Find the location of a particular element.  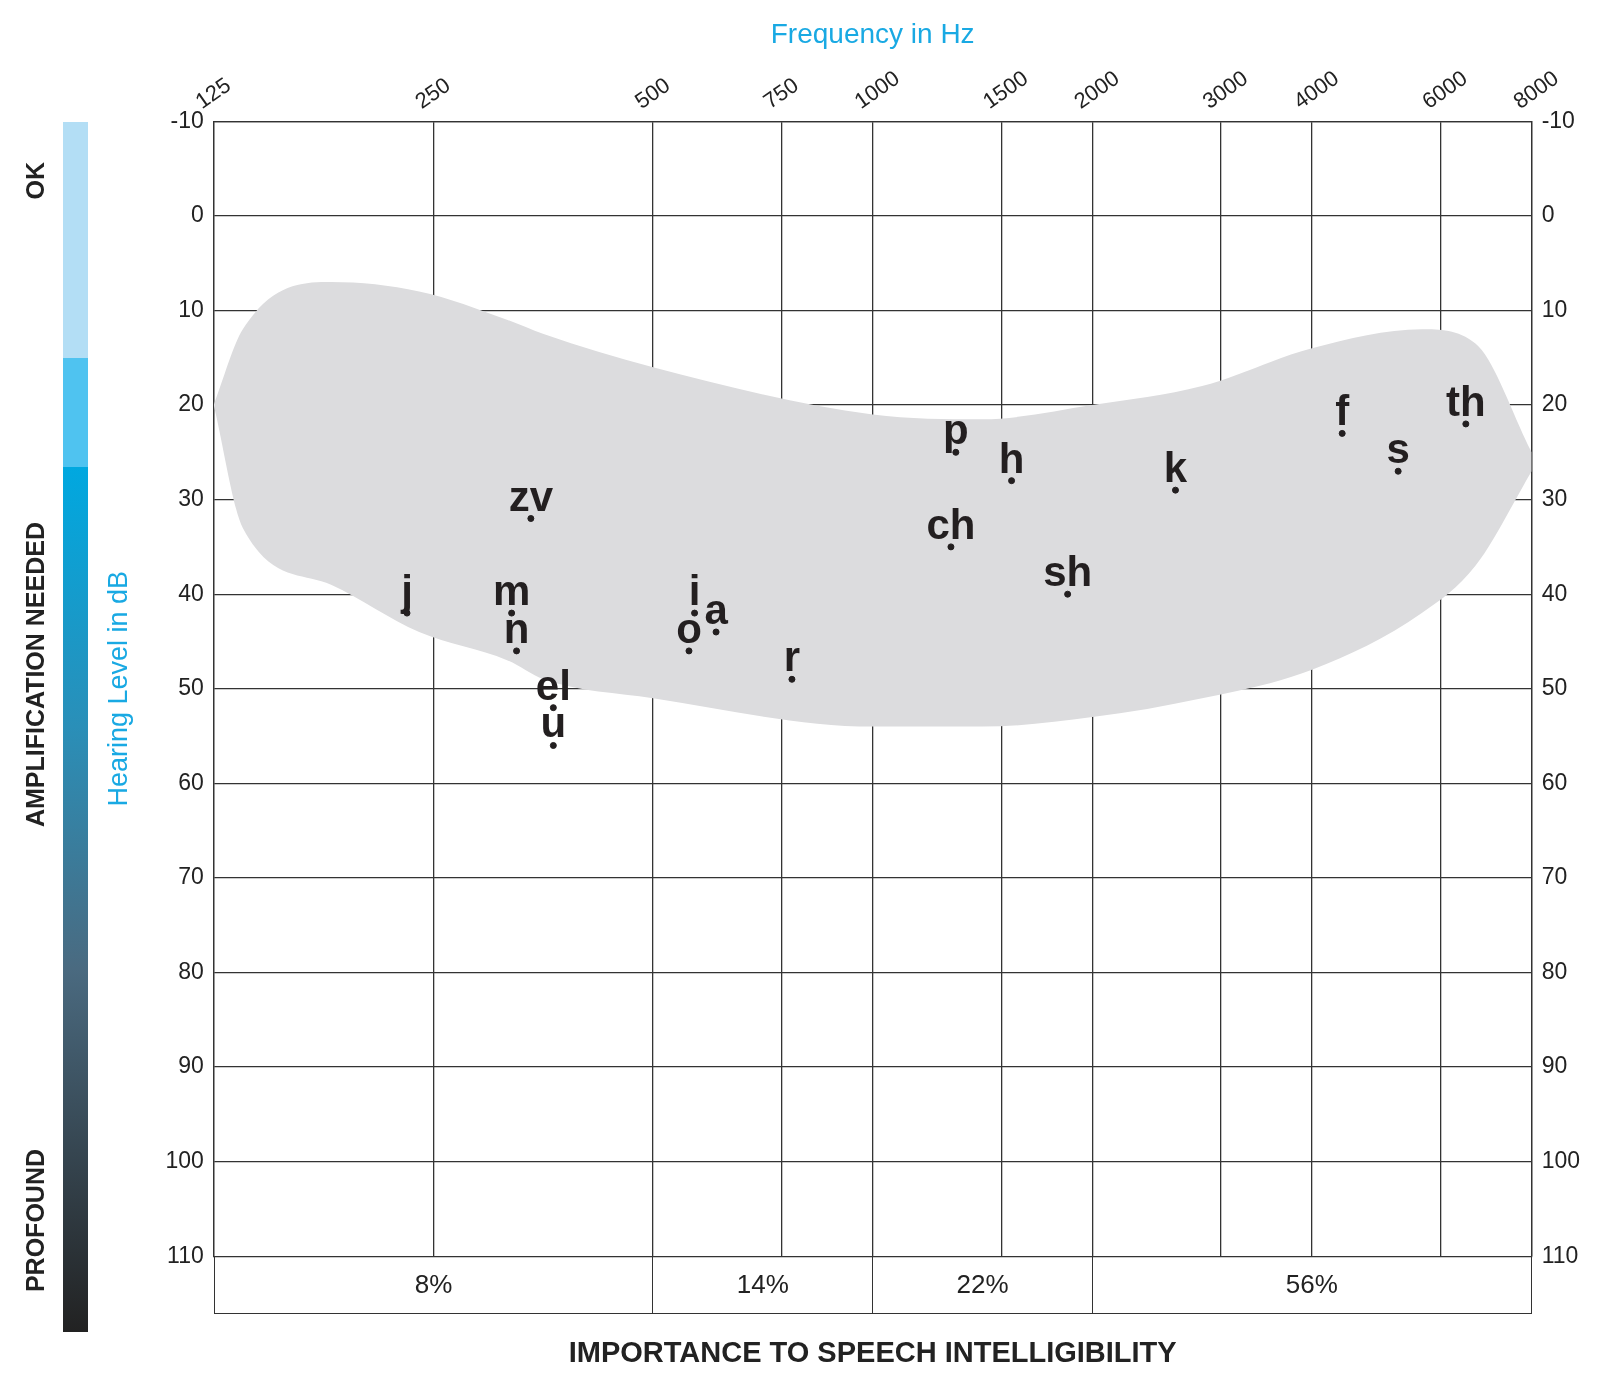

y2-tick-label: 0 is located at coordinates (1548, 214).